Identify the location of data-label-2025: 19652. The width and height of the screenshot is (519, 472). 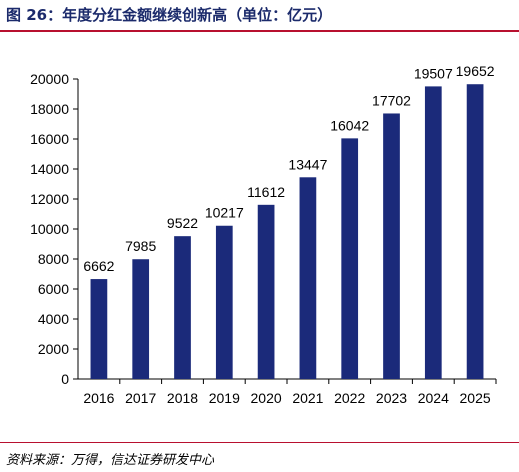
(475, 71).